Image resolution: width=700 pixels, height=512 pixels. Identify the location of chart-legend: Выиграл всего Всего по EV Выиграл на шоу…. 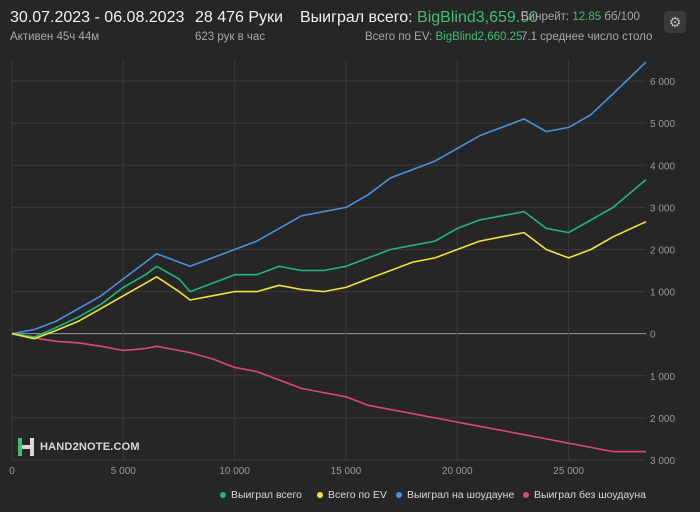
(350, 497).